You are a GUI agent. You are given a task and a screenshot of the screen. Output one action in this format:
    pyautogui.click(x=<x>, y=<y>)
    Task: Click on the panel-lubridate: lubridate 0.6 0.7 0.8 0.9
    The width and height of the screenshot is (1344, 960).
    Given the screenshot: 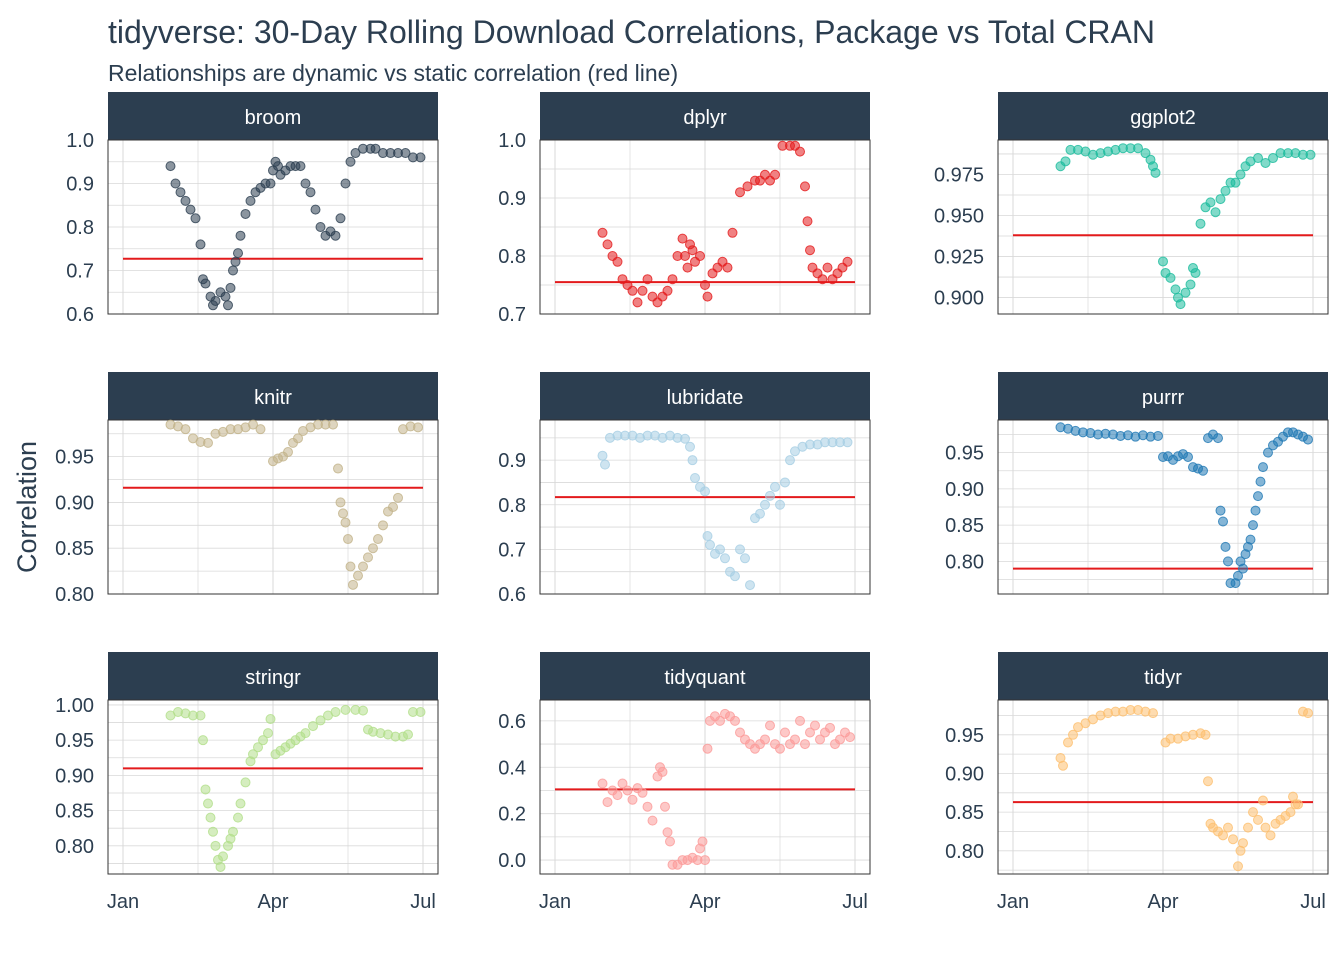 What is the action you would take?
    pyautogui.click(x=684, y=489)
    